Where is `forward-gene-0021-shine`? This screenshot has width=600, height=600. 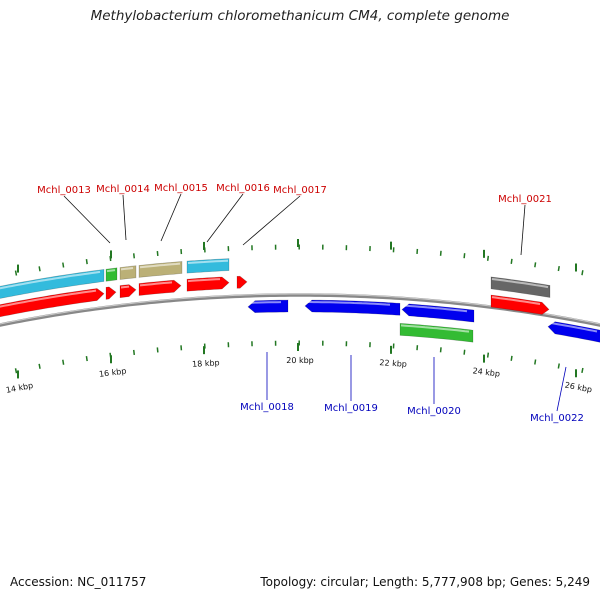
forward-gene-0021-shine is located at coordinates (516, 300).